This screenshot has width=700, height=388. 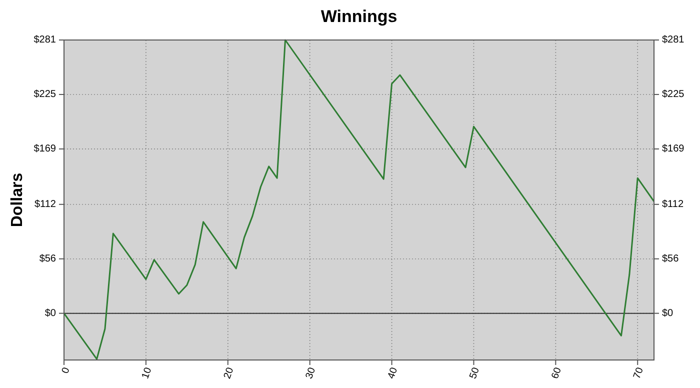 I want to click on y2-tick-label: $56, so click(x=671, y=258).